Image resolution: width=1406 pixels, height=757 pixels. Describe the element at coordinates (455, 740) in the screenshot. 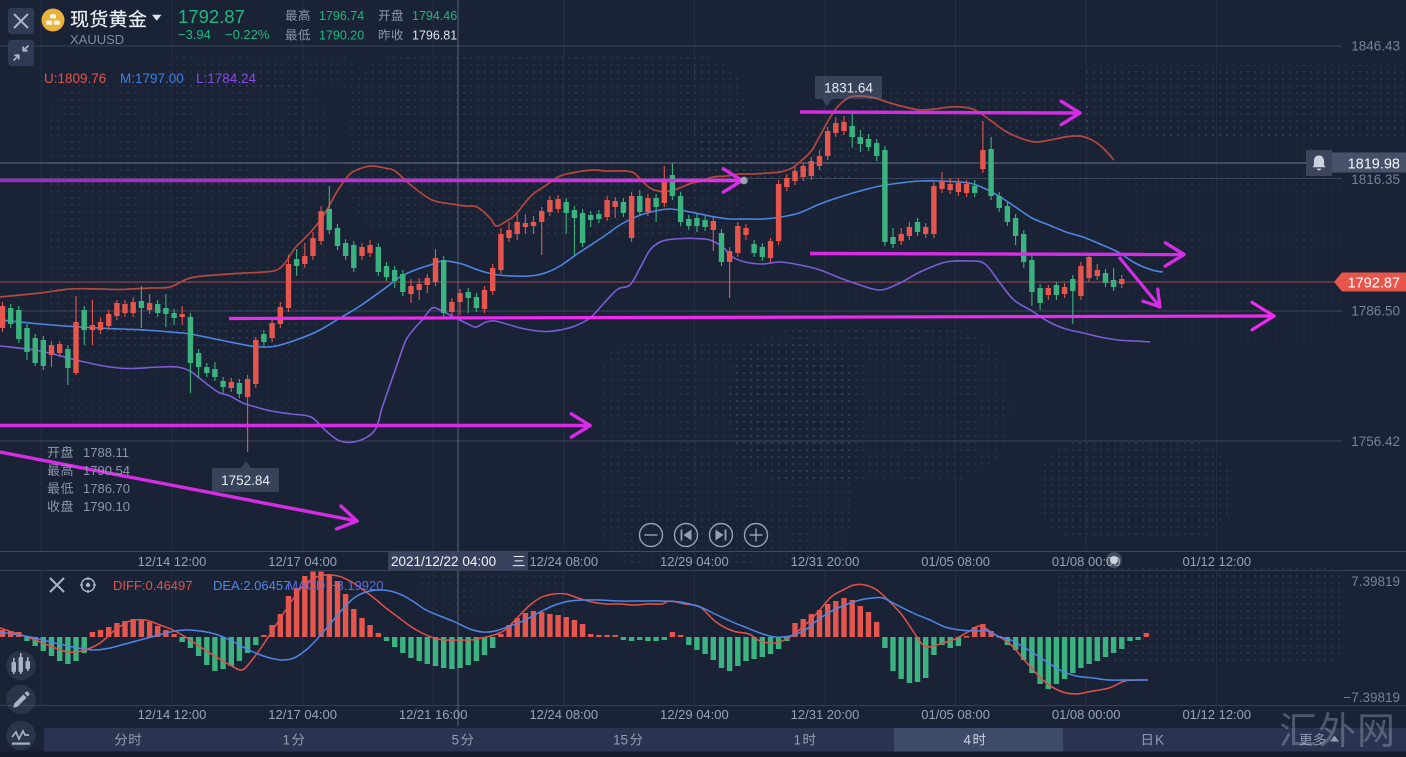

I see `svg-text: 5` at that location.